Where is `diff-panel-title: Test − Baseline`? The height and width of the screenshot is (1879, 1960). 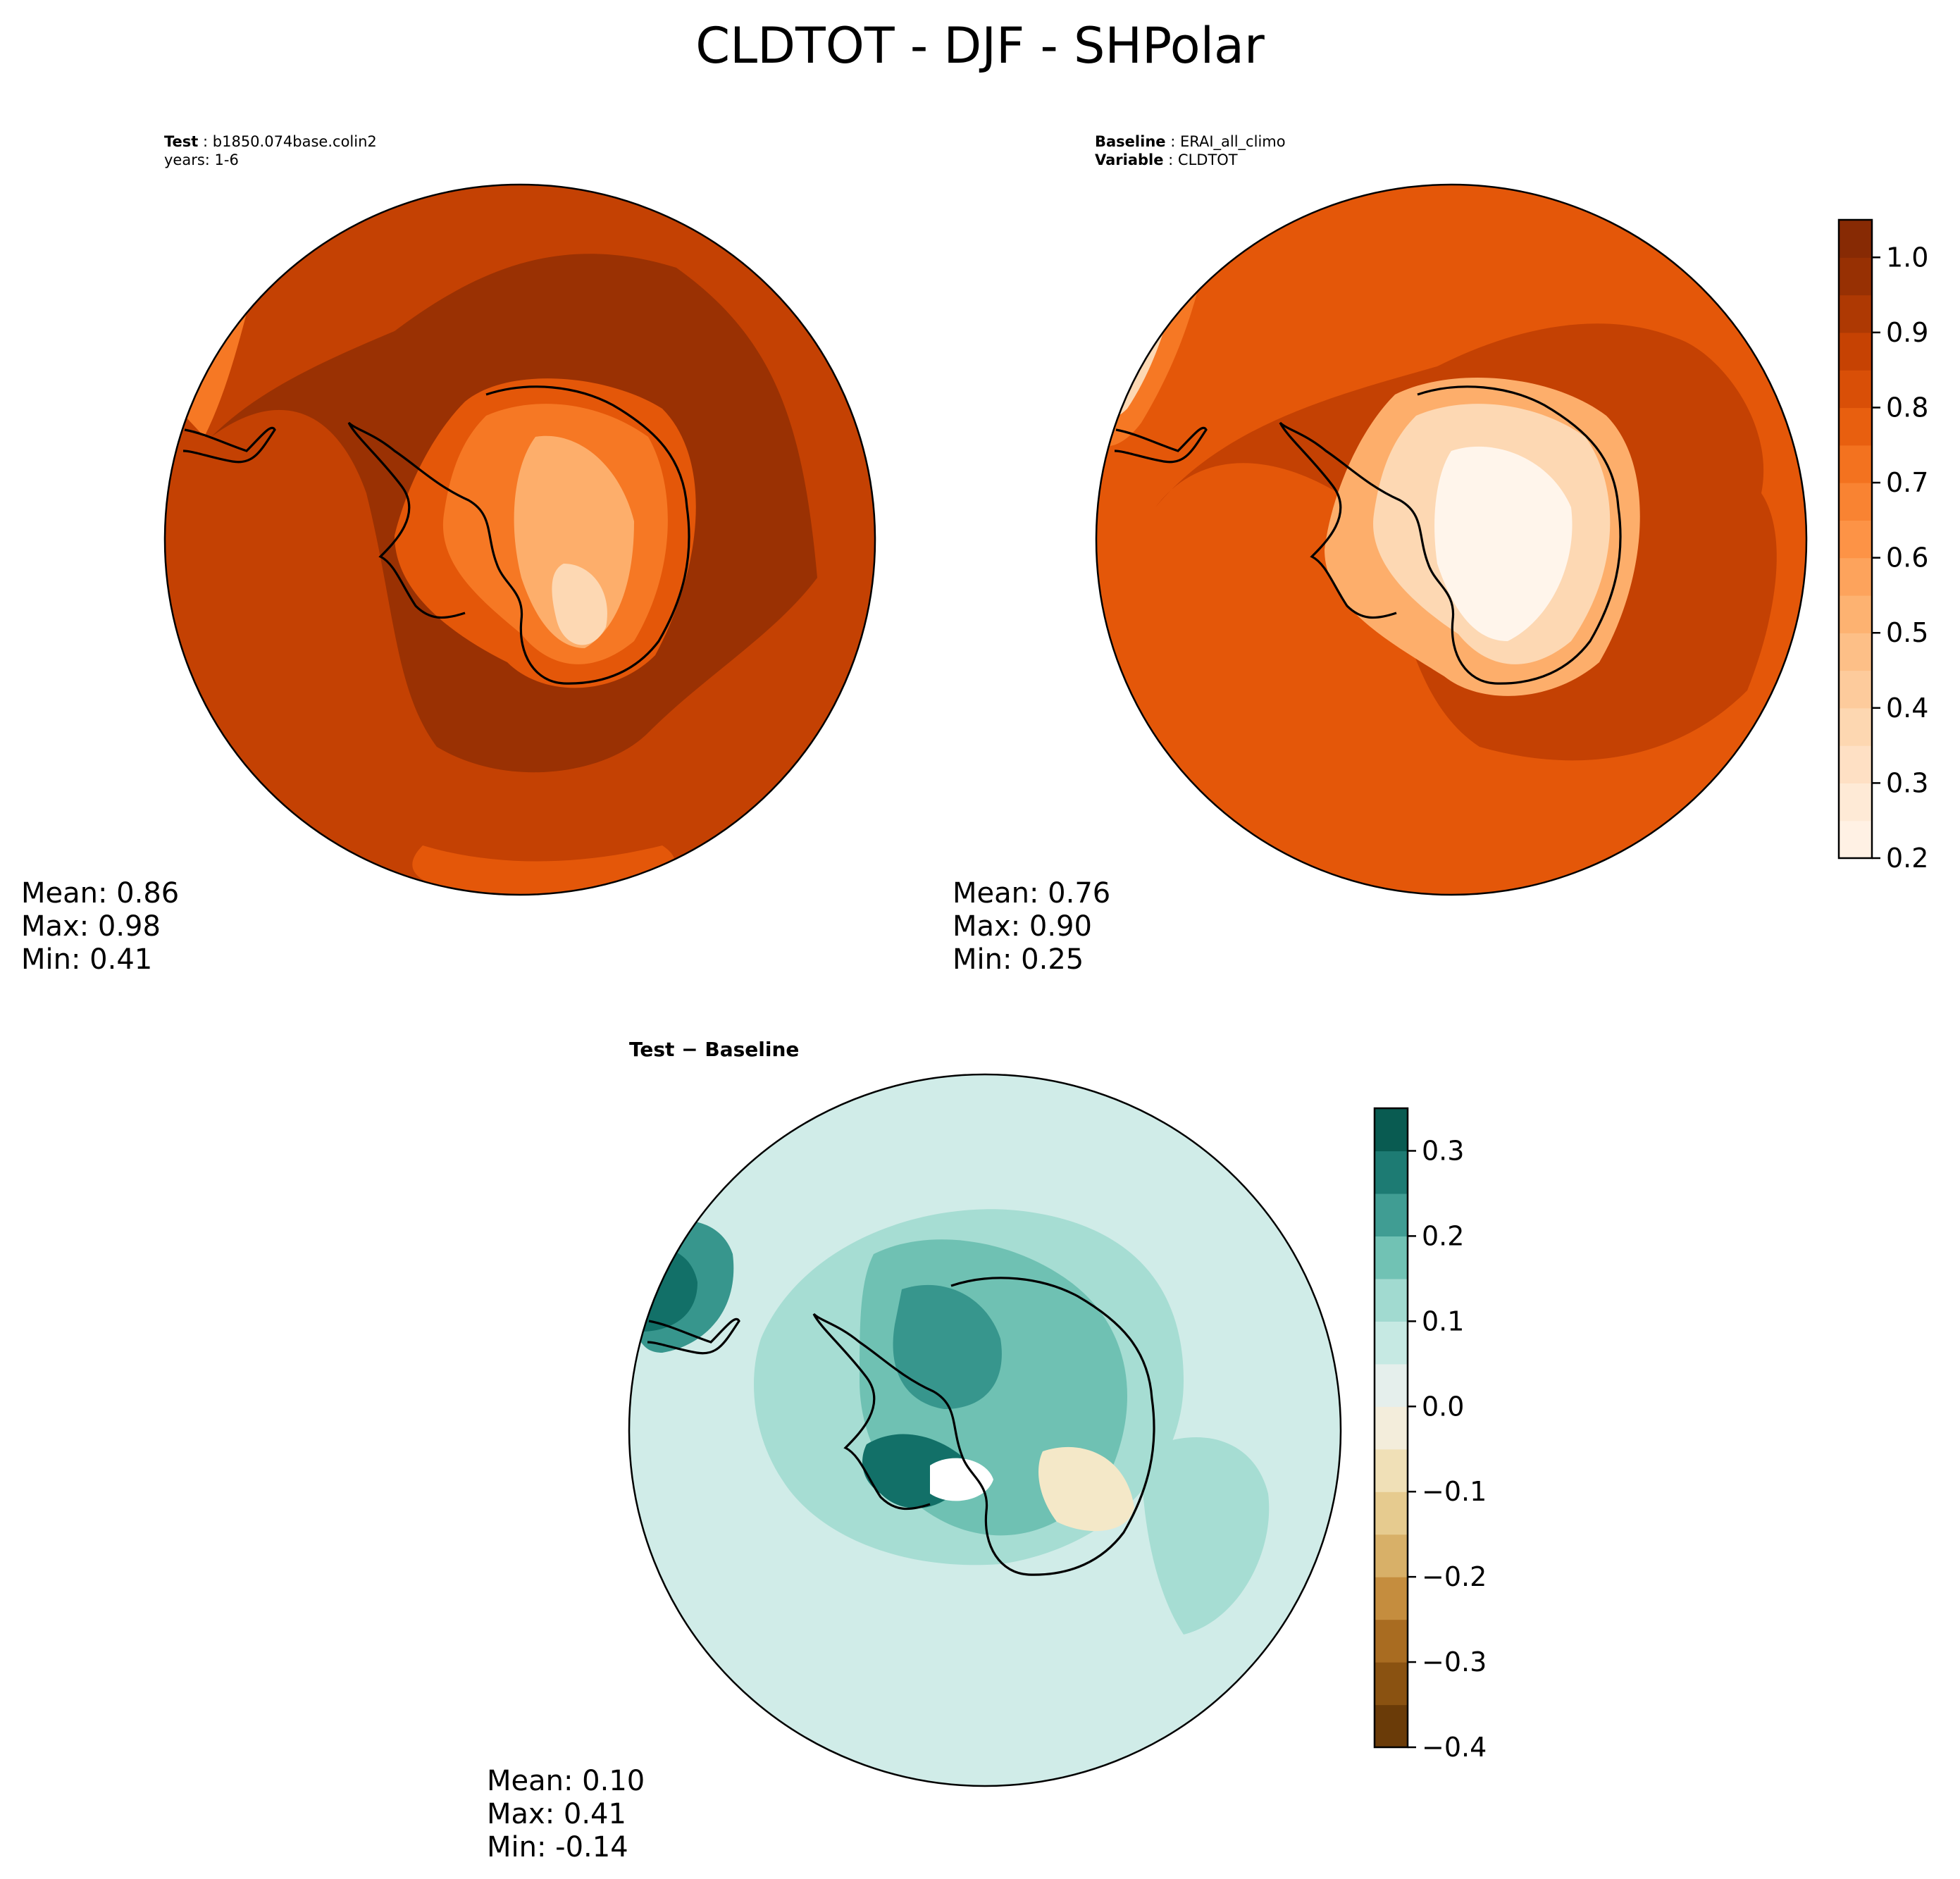
diff-panel-title: Test − Baseline is located at coordinates (715, 1049).